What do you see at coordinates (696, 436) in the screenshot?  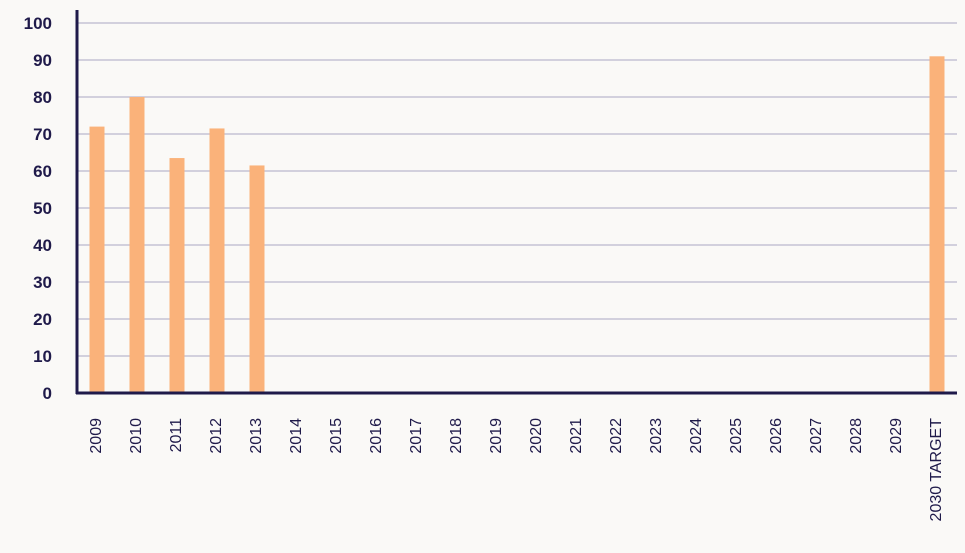 I see `x-tick-label: 2024` at bounding box center [696, 436].